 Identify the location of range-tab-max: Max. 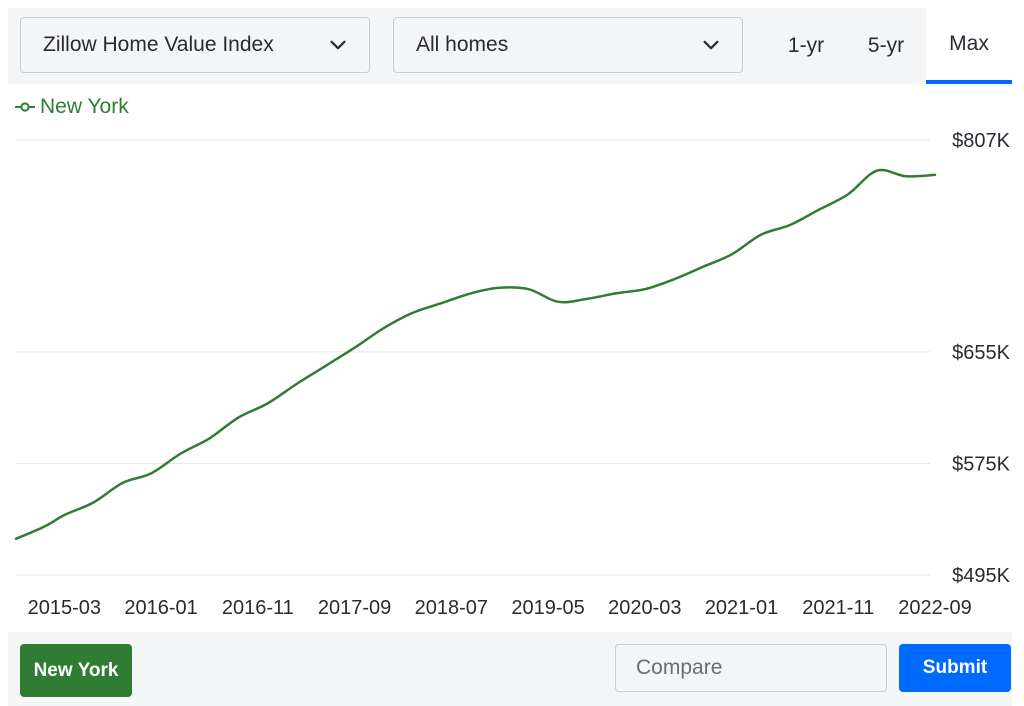
(969, 46).